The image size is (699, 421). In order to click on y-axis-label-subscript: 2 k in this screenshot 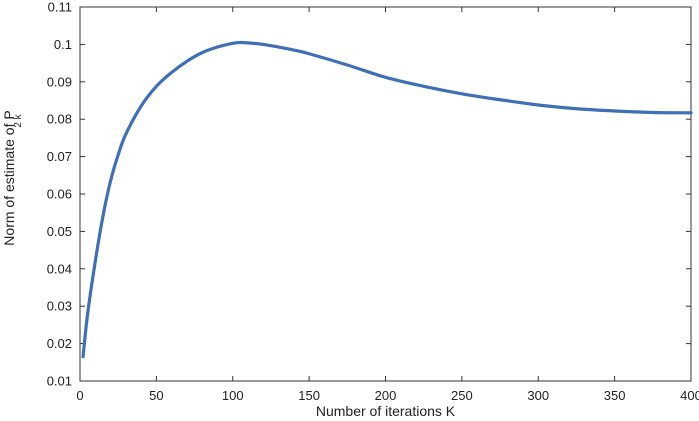, I will do `click(18, 120)`.